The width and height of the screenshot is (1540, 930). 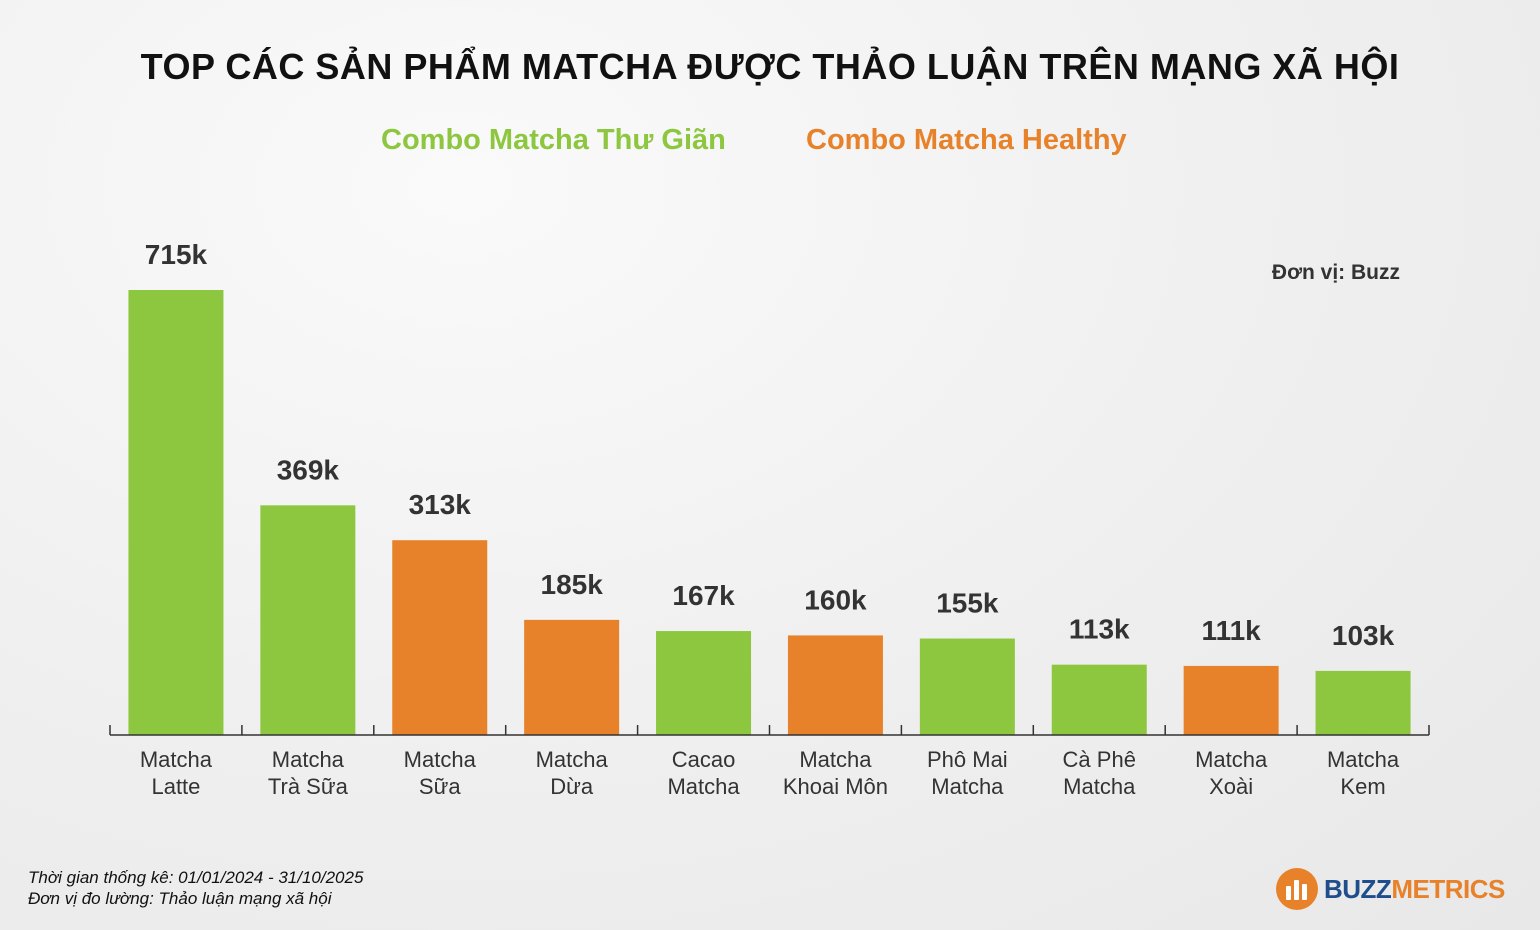 I want to click on category-label-0-1: Latte, so click(x=175, y=786).